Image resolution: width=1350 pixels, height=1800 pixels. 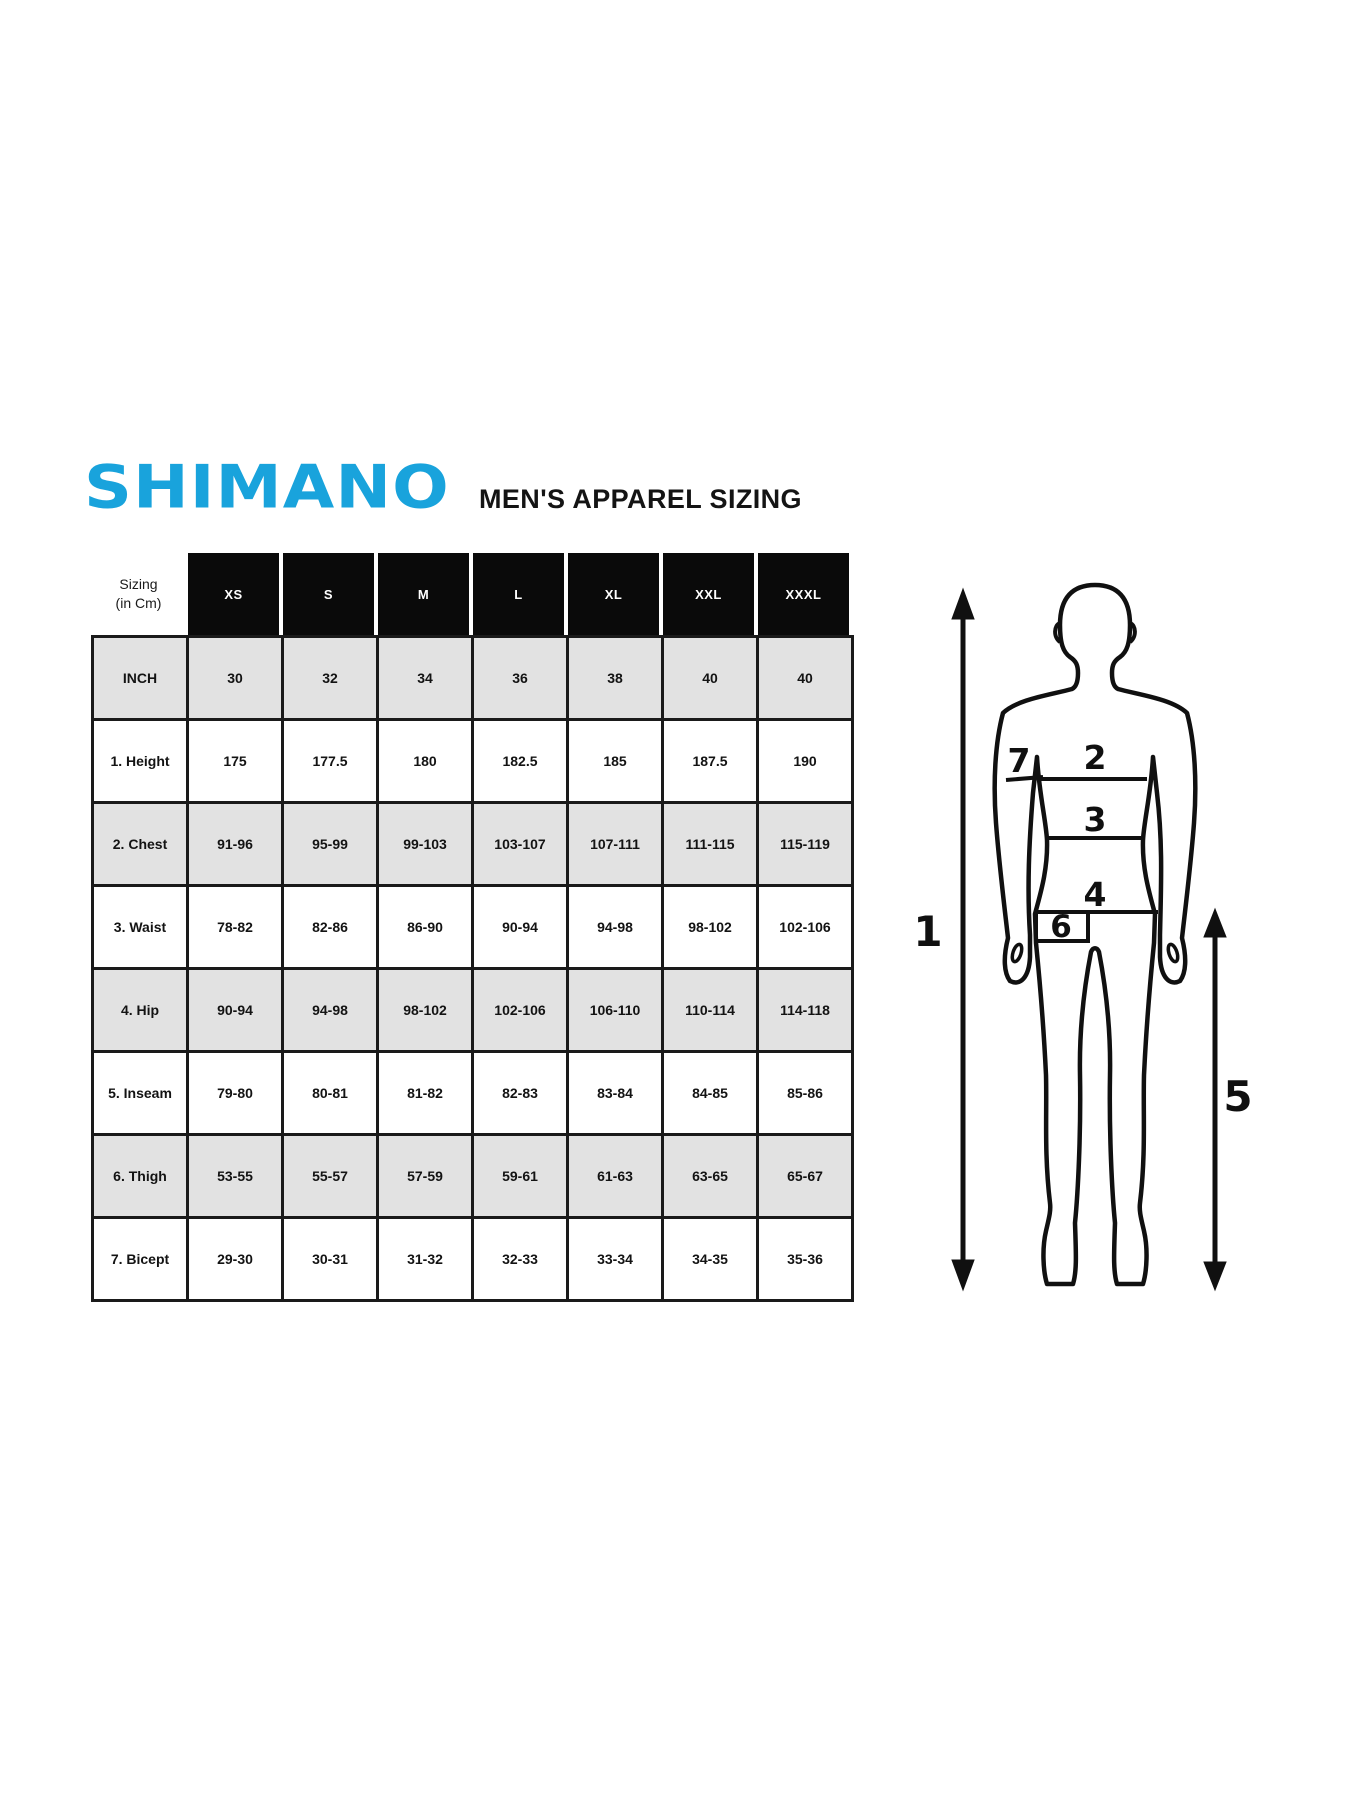 What do you see at coordinates (615, 1093) in the screenshot?
I see `table-cell: 83-84` at bounding box center [615, 1093].